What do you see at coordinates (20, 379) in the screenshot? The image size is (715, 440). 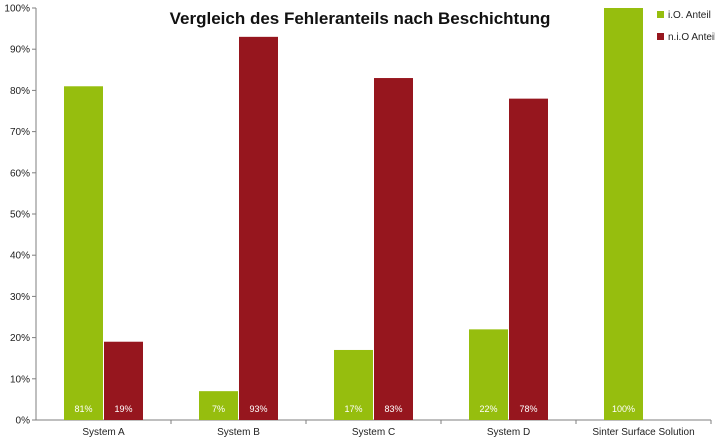 I see `y-tick-label: 10%` at bounding box center [20, 379].